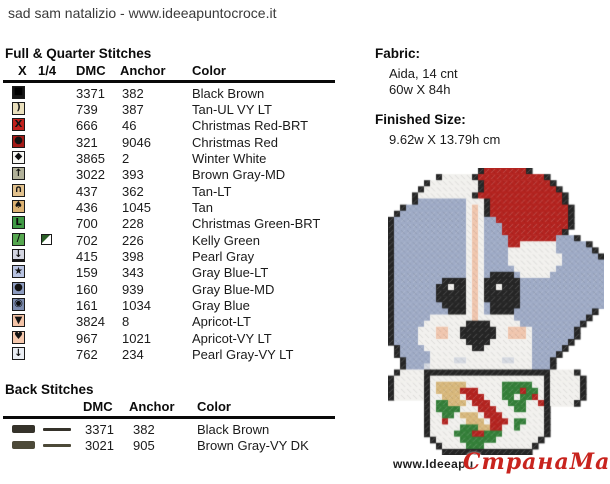  Describe the element at coordinates (230, 273) in the screenshot. I see `color-name: Gray Blue-LT` at that location.